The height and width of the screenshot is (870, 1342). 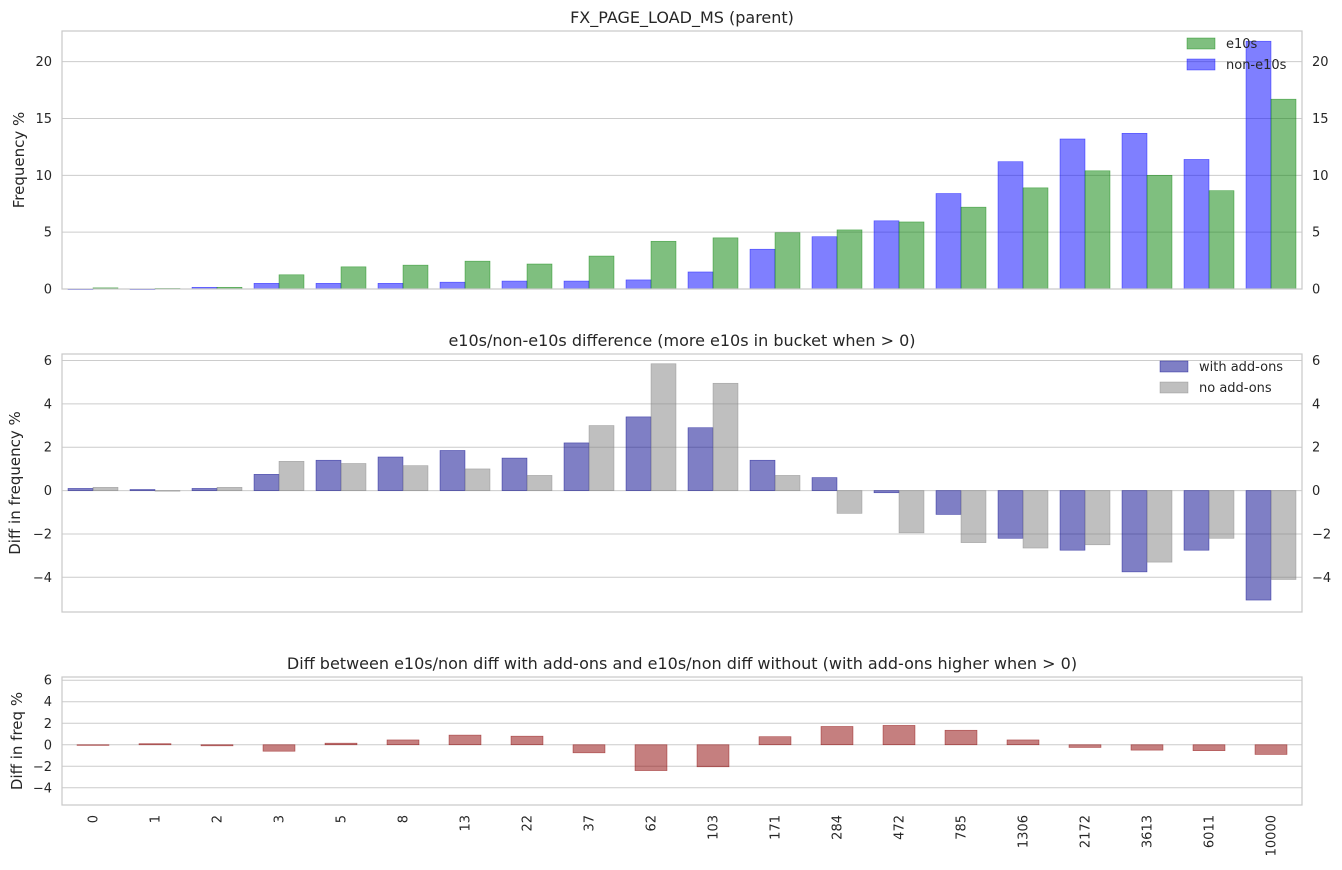 What do you see at coordinates (682, 741) in the screenshot?
I see `plot-frame` at bounding box center [682, 741].